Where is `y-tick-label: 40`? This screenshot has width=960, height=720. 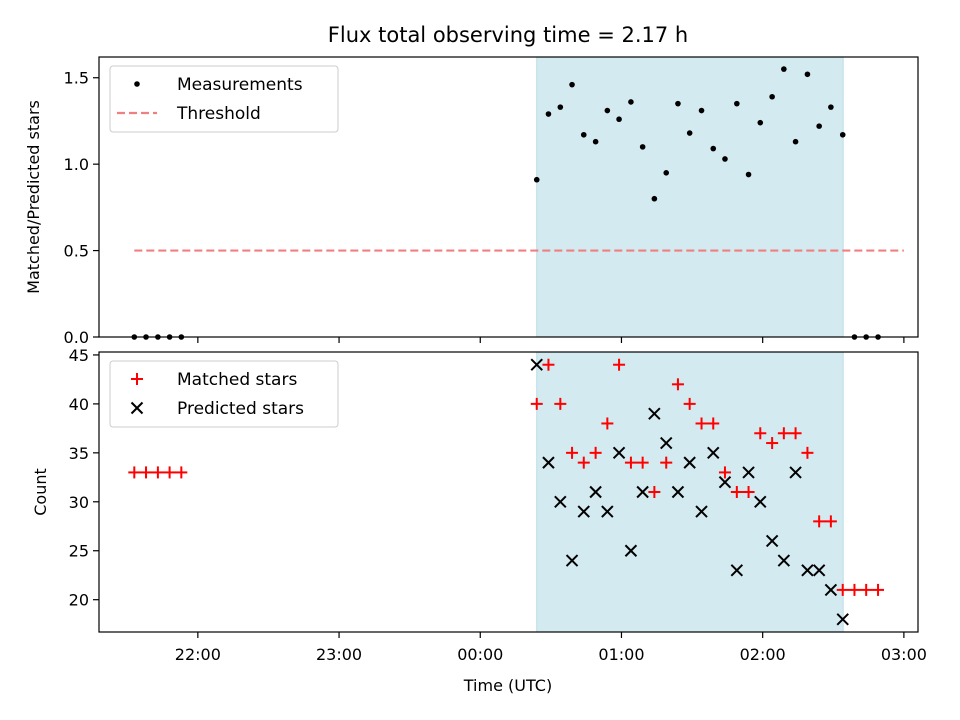
y-tick-label: 40 is located at coordinates (79, 404).